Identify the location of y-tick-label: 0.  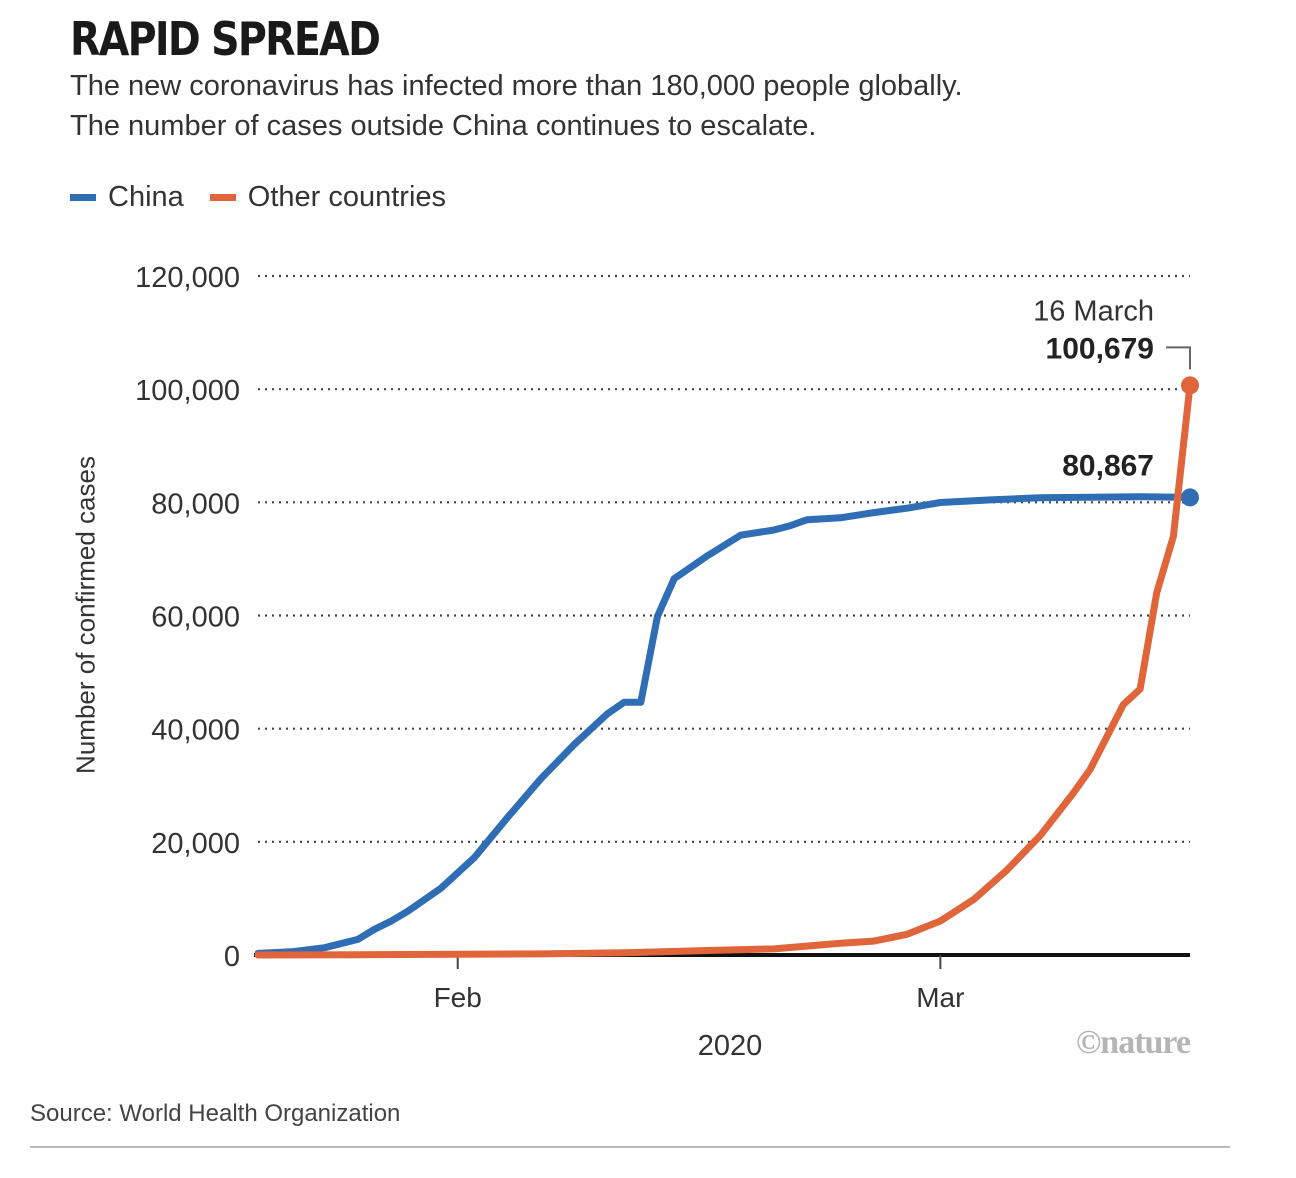
(232, 957).